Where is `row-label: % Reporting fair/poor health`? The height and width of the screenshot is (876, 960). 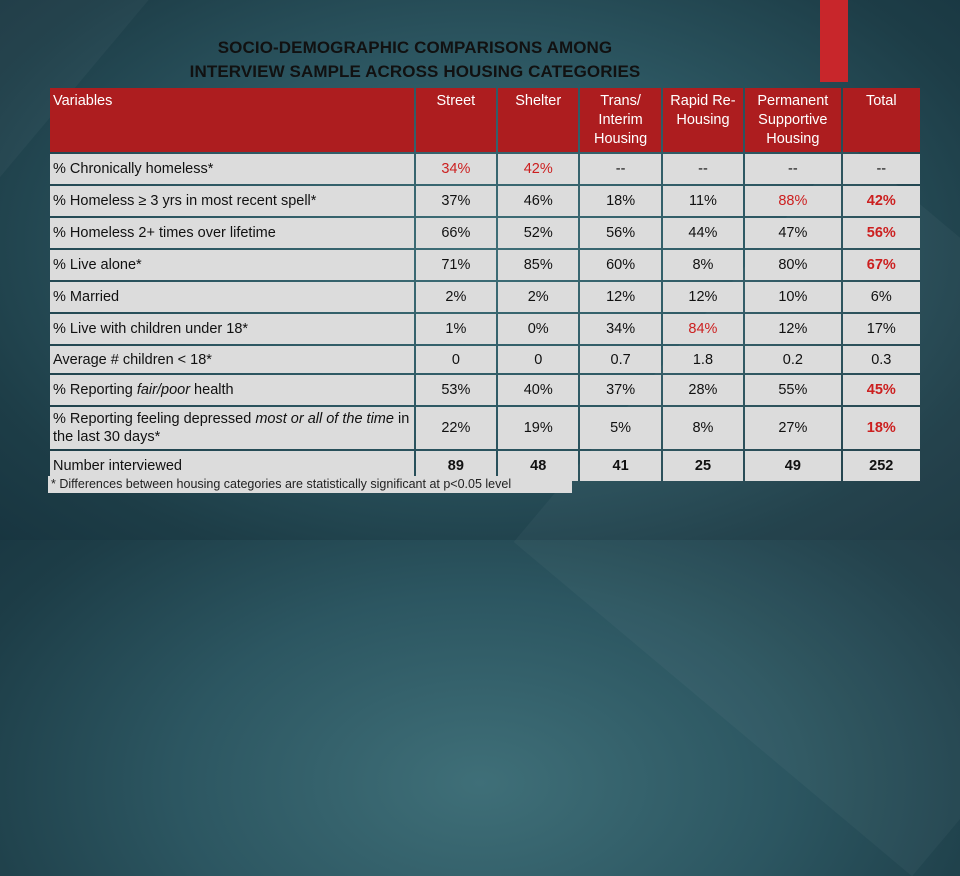
row-label: % Reporting fair/poor health is located at coordinates (232, 390).